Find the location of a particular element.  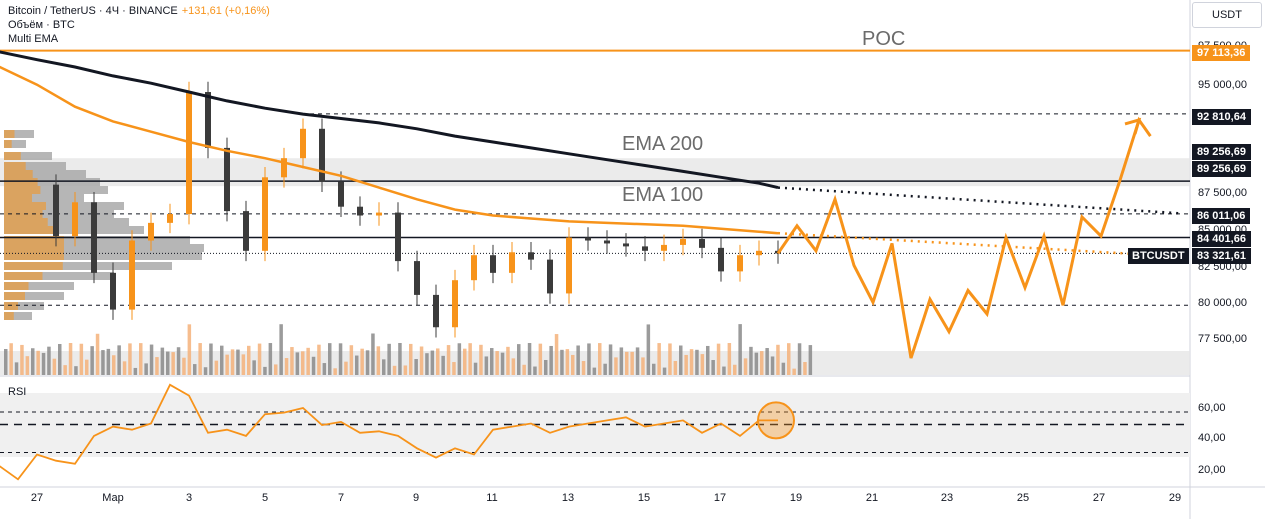

x-tick: 23 is located at coordinates (947, 498).